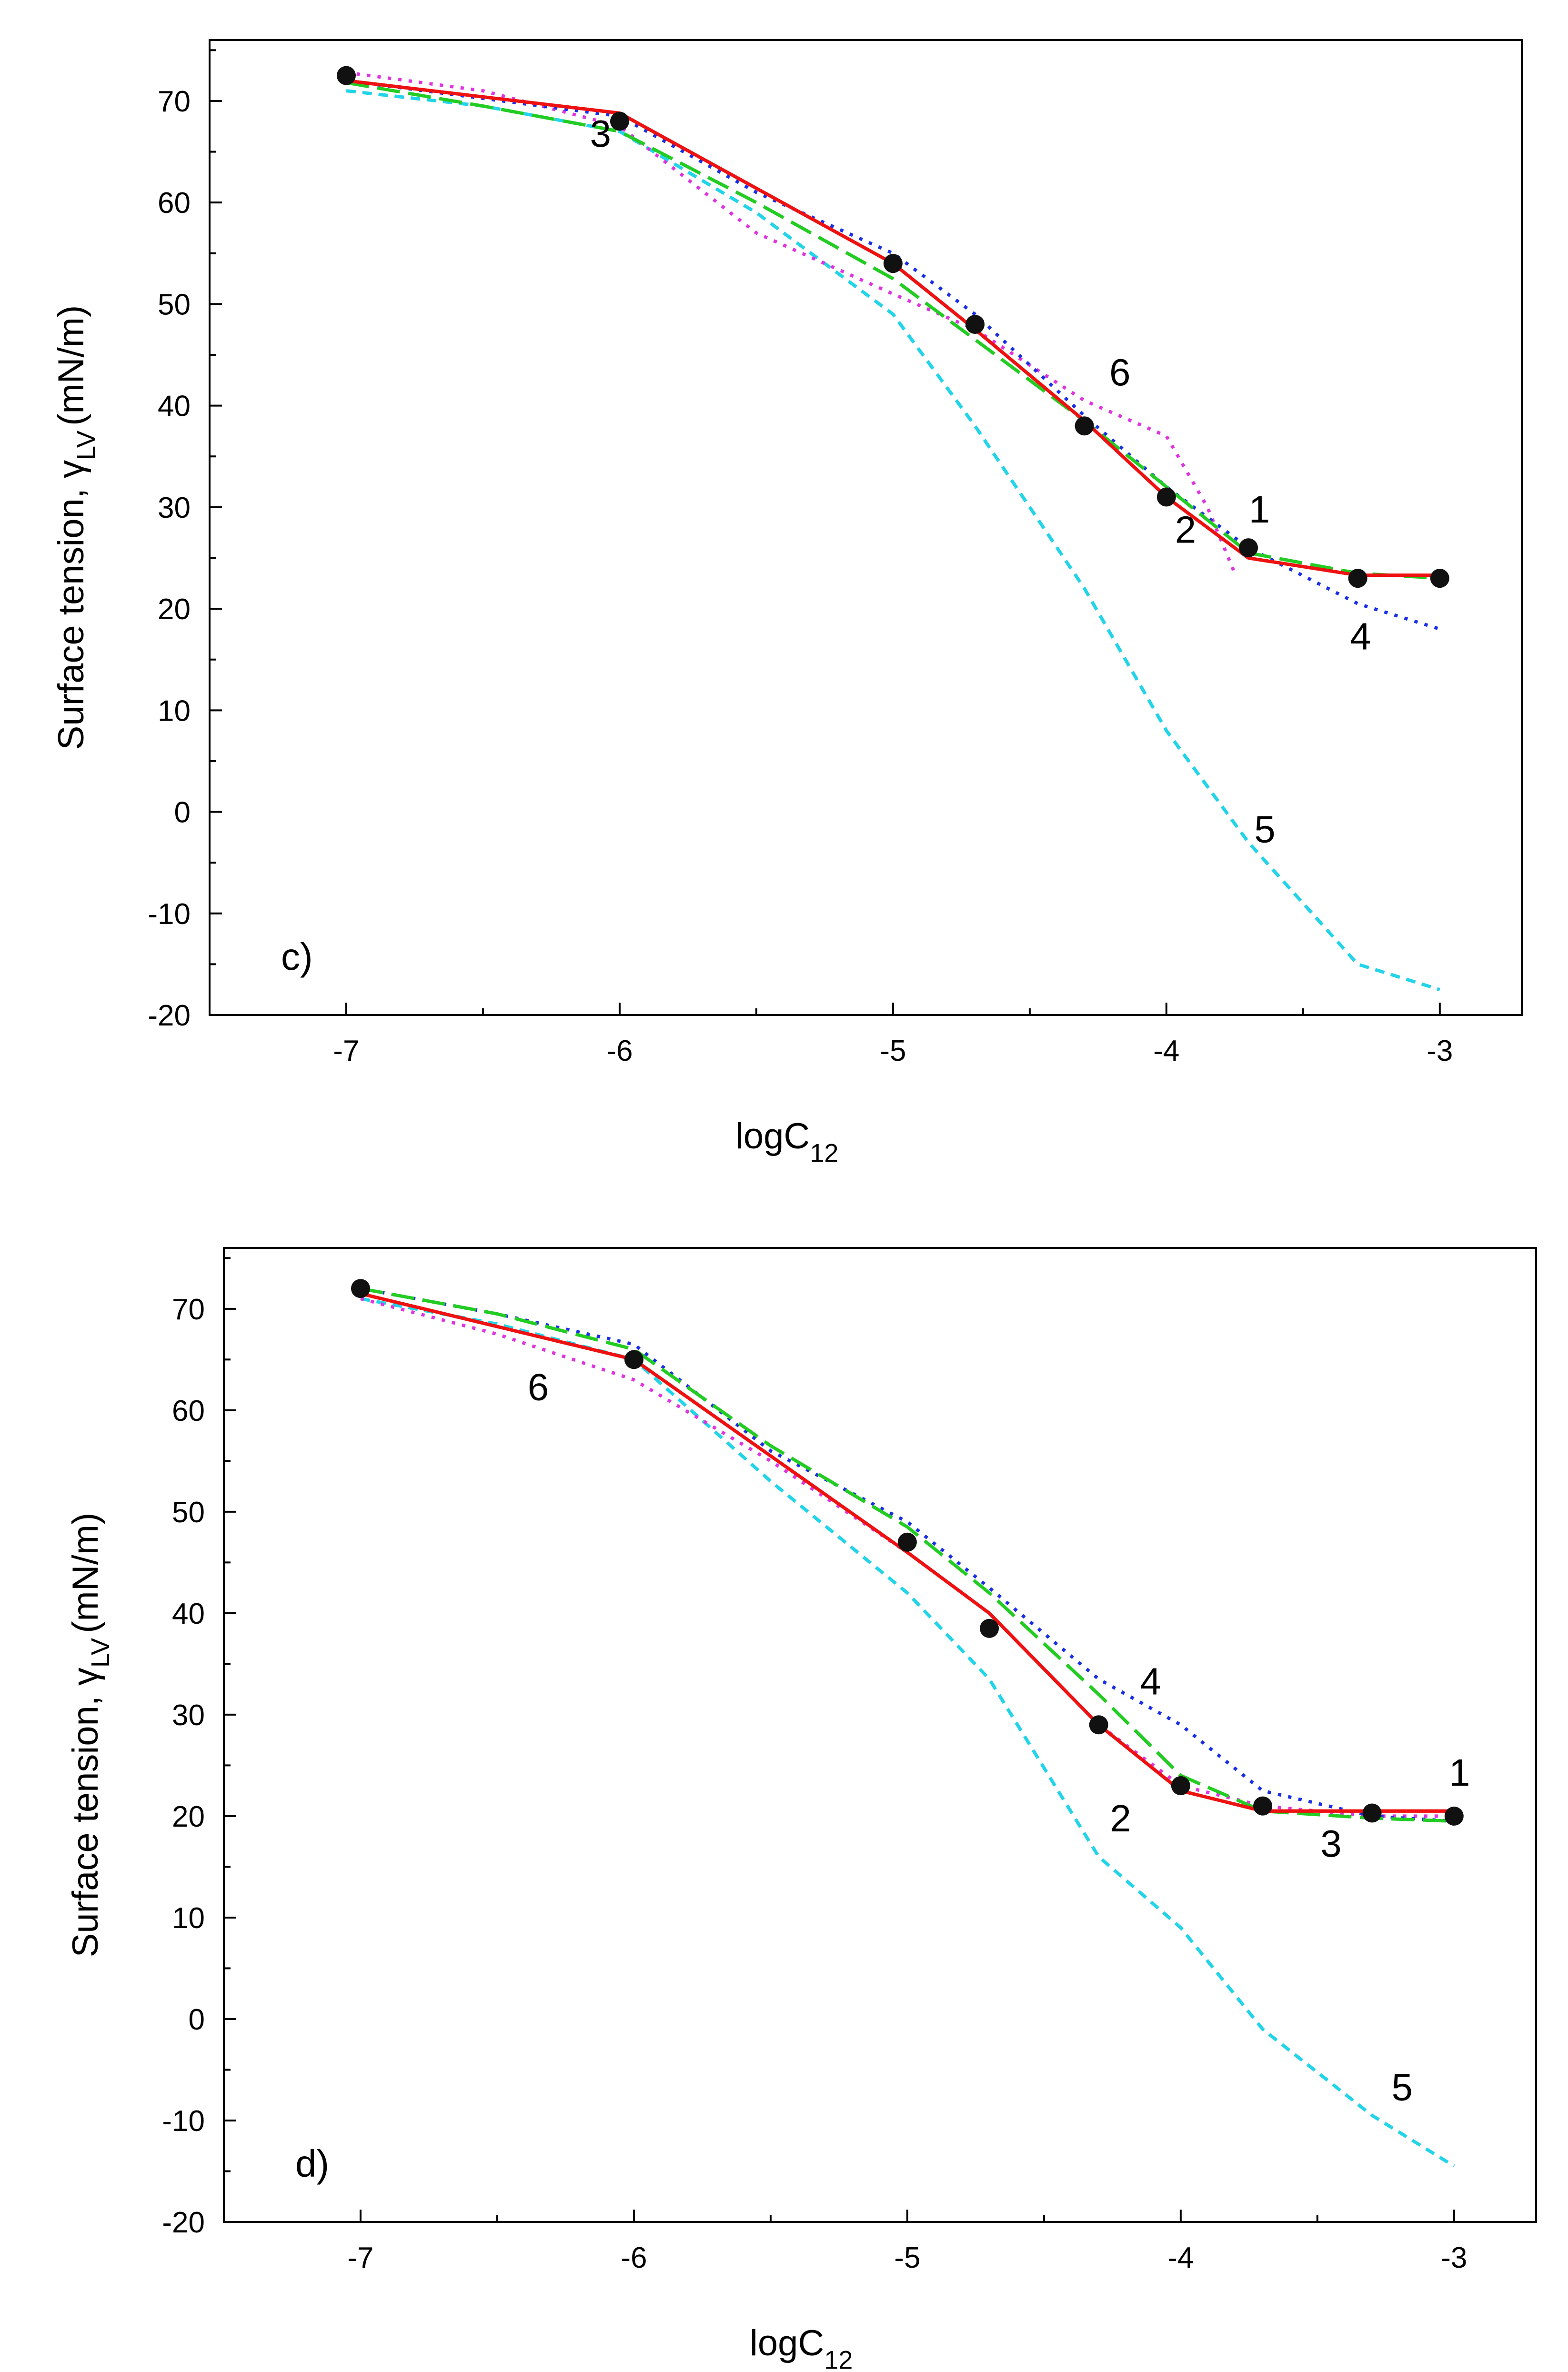  Describe the element at coordinates (312, 2163) in the screenshot. I see `panel-label: d)` at that location.